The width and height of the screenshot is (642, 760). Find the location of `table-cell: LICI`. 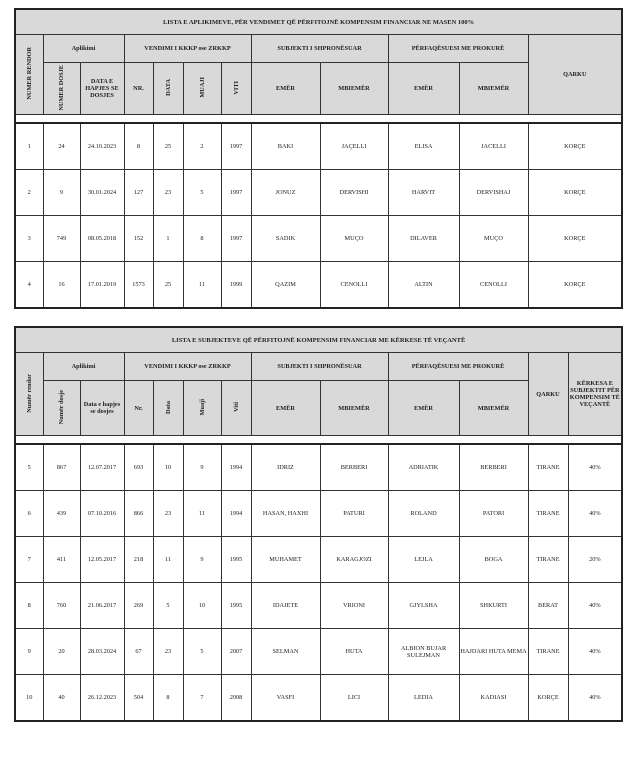

table-cell: LICI is located at coordinates (354, 698).